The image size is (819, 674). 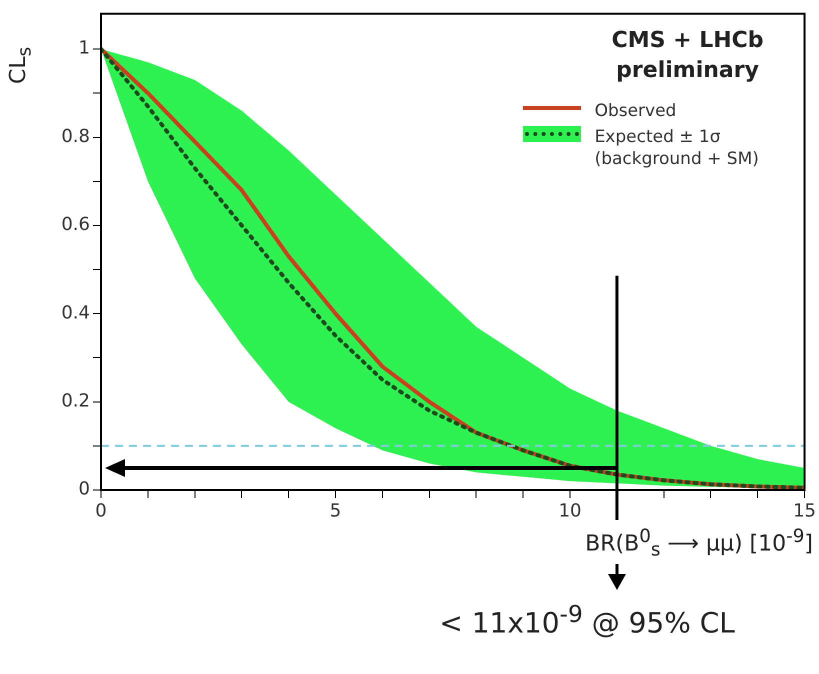 What do you see at coordinates (84, 48) in the screenshot?
I see `y-tick-label: 1` at bounding box center [84, 48].